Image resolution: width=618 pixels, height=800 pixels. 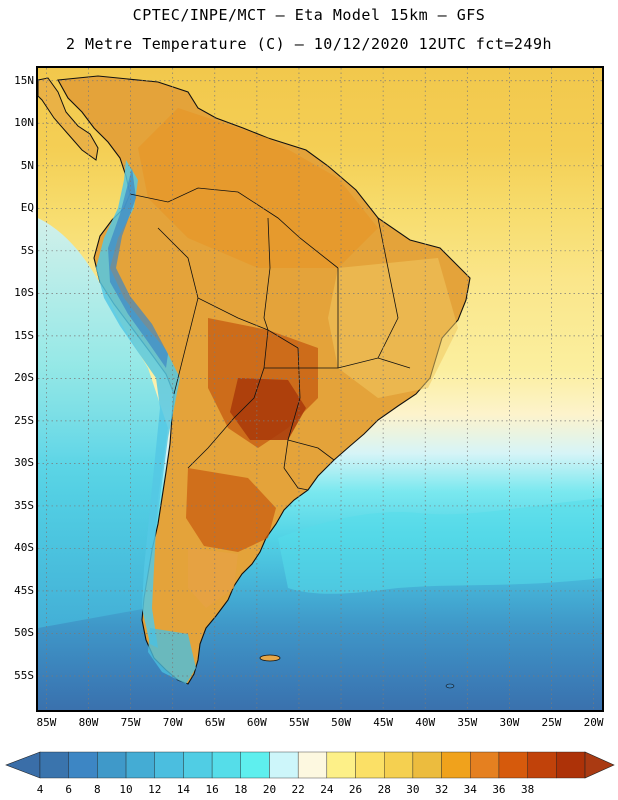 What do you see at coordinates (499, 789) in the screenshot?
I see `colorbar-level-label: 36` at bounding box center [499, 789].